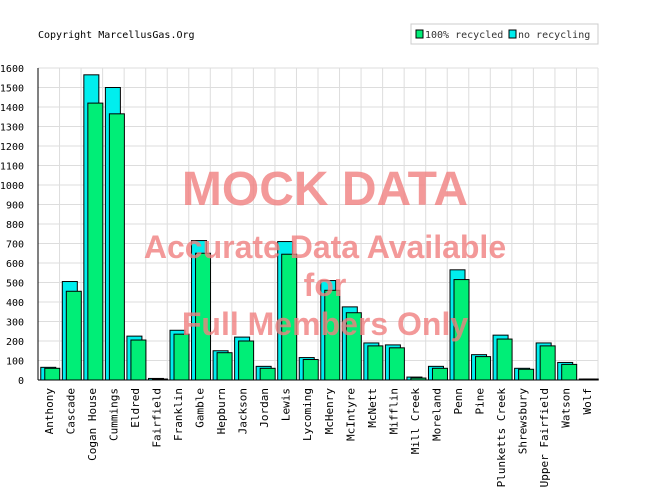 The width and height of the screenshot is (650, 500). What do you see at coordinates (200, 408) in the screenshot?
I see `x-tick-label: Gamble` at bounding box center [200, 408].